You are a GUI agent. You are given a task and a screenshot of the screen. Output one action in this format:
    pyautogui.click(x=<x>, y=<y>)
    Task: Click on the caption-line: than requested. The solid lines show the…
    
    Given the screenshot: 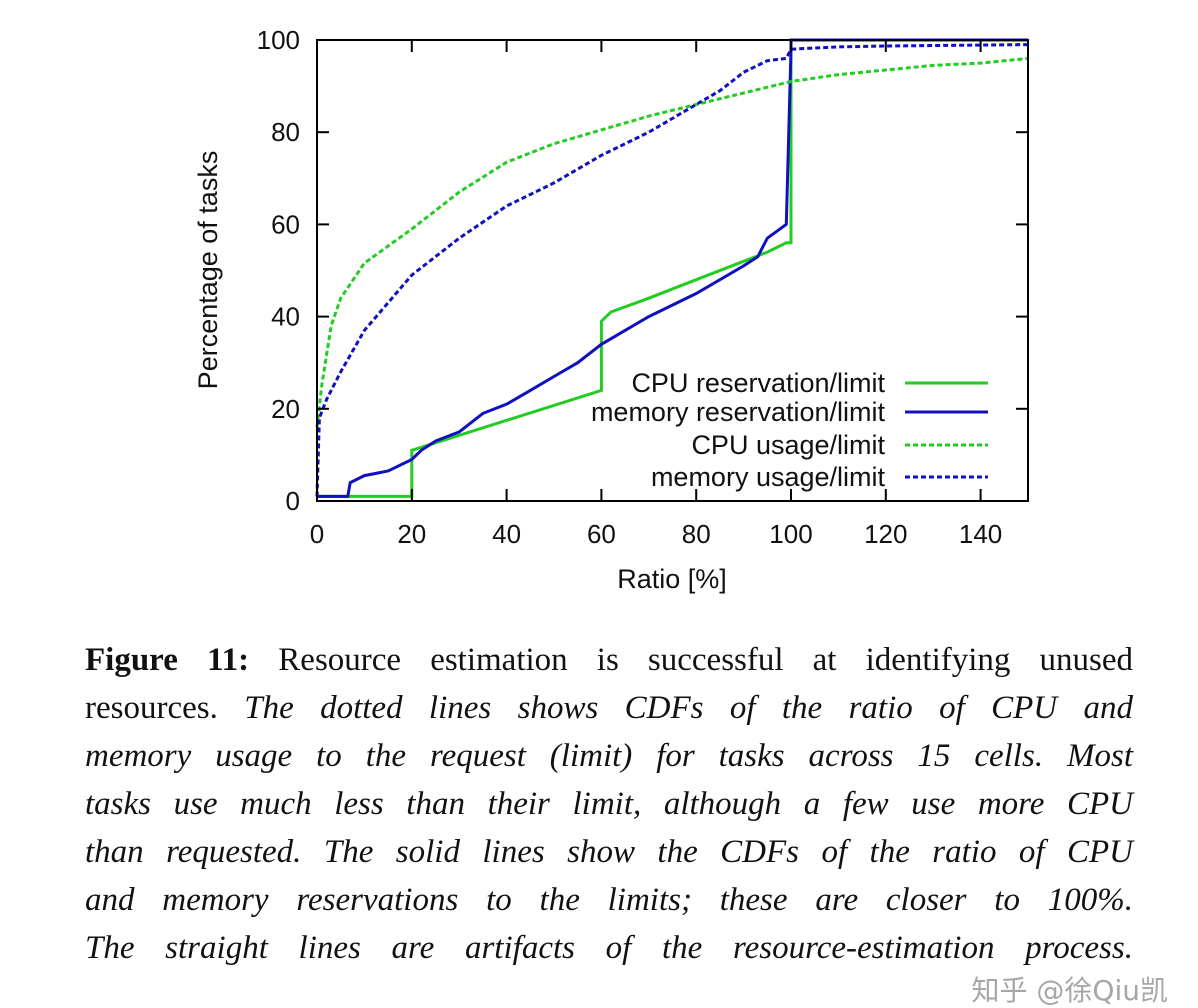 What is the action you would take?
    pyautogui.click(x=609, y=852)
    